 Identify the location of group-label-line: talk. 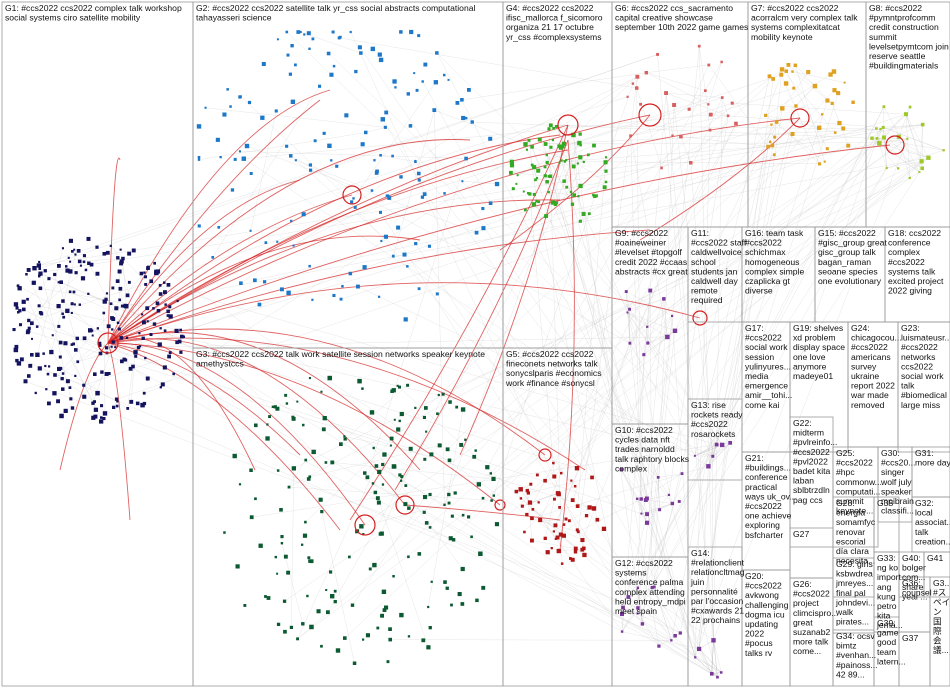
(922, 532).